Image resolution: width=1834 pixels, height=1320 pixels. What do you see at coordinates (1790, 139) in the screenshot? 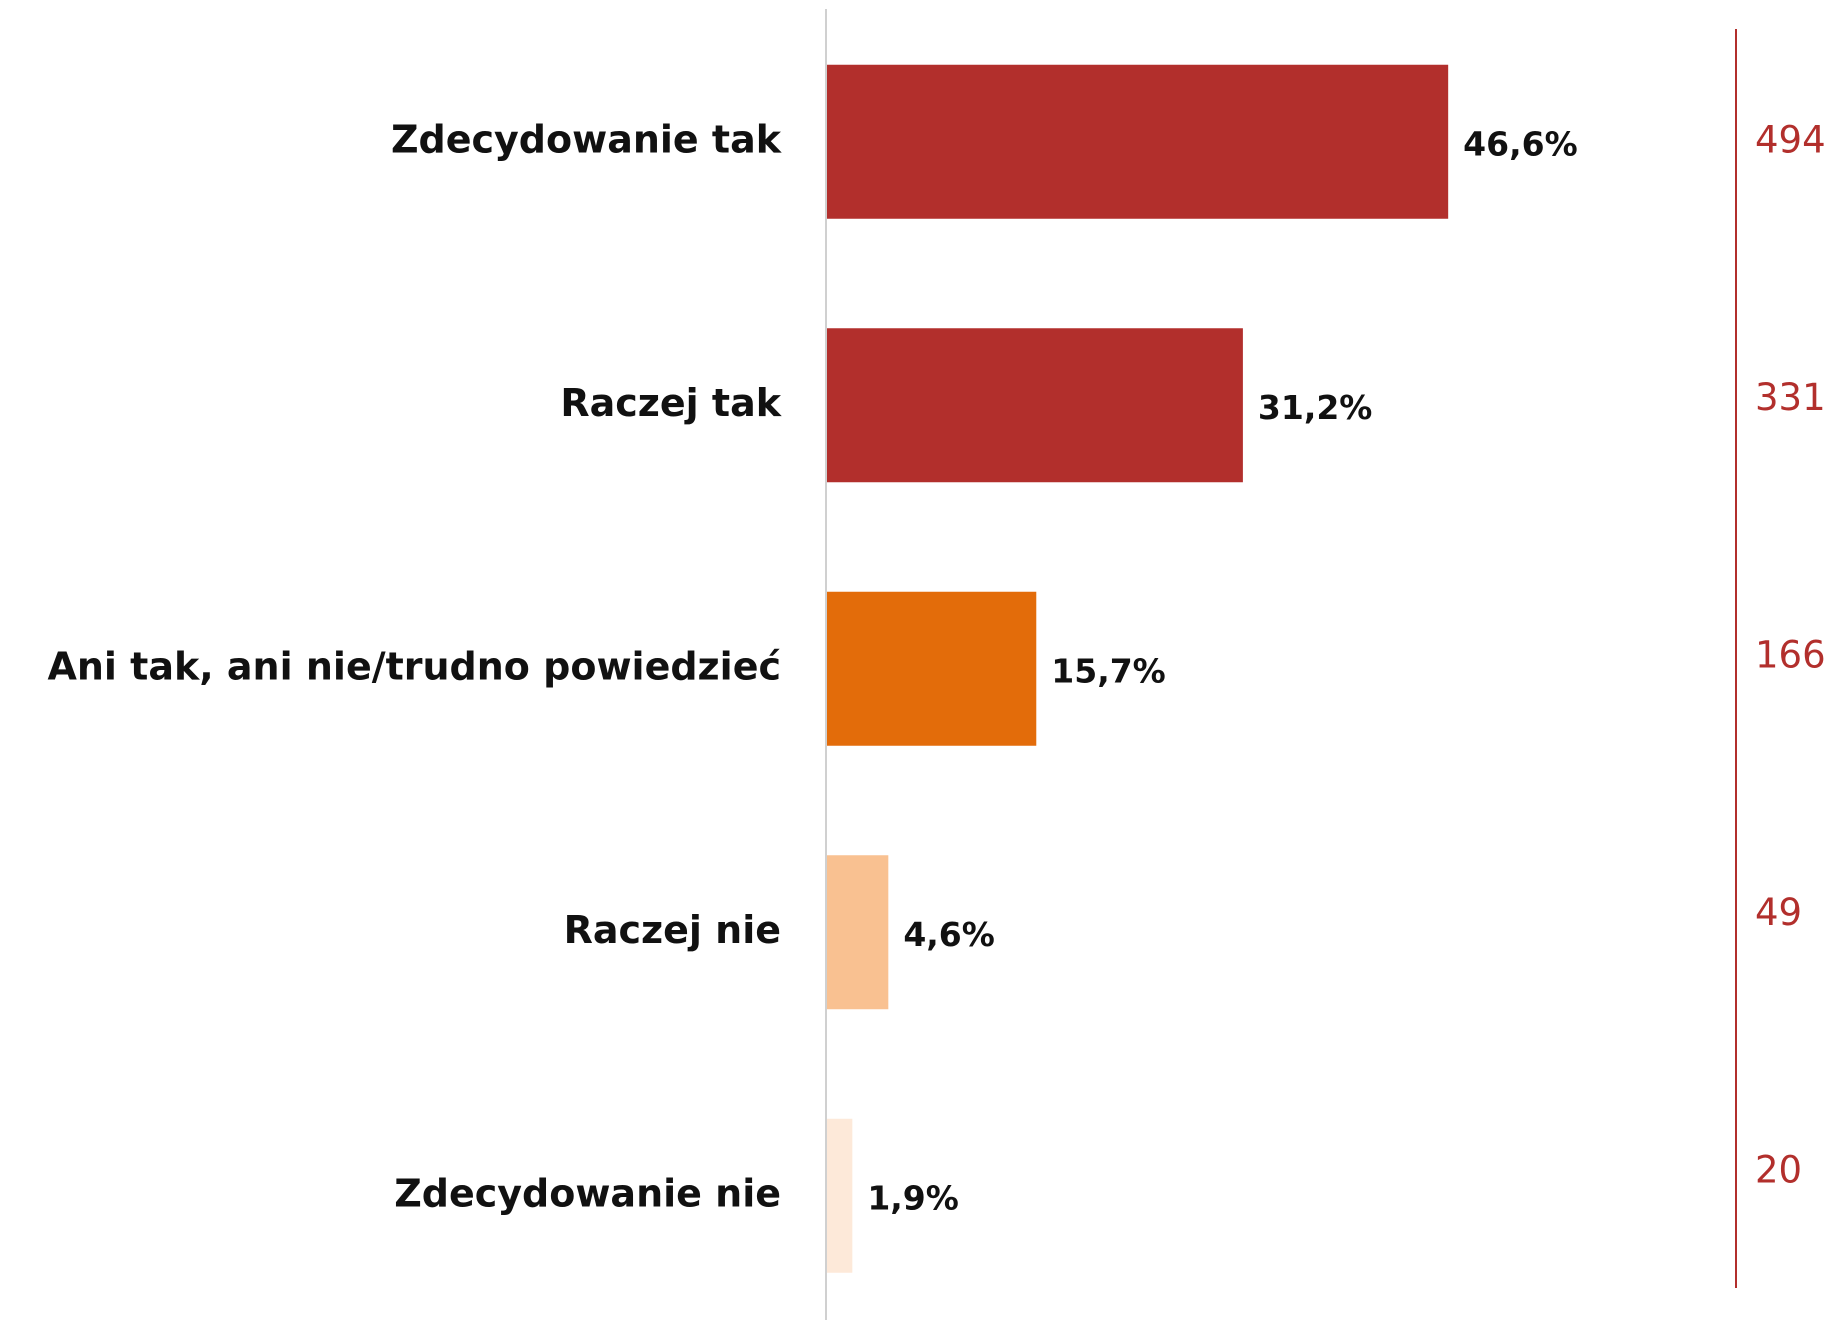
I see `count-label: 494` at bounding box center [1790, 139].